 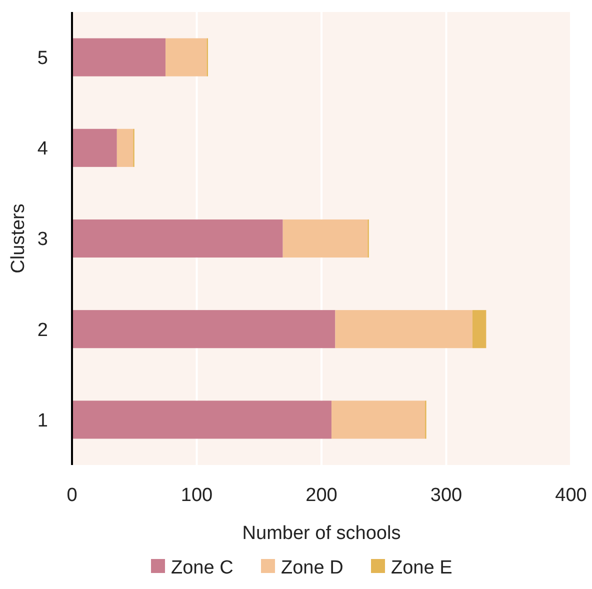 What do you see at coordinates (202, 568) in the screenshot?
I see `legend-label: Zone C` at bounding box center [202, 568].